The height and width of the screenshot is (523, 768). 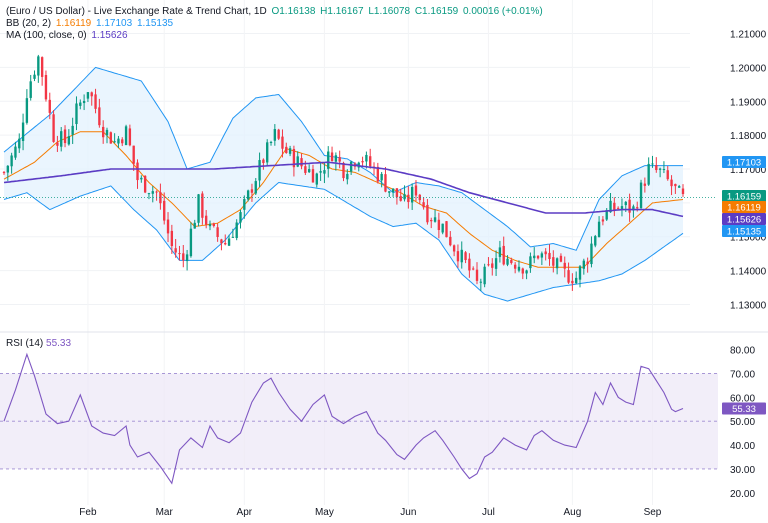 What do you see at coordinates (389, 11) in the screenshot?
I see `low-value: L1.16078` at bounding box center [389, 11].